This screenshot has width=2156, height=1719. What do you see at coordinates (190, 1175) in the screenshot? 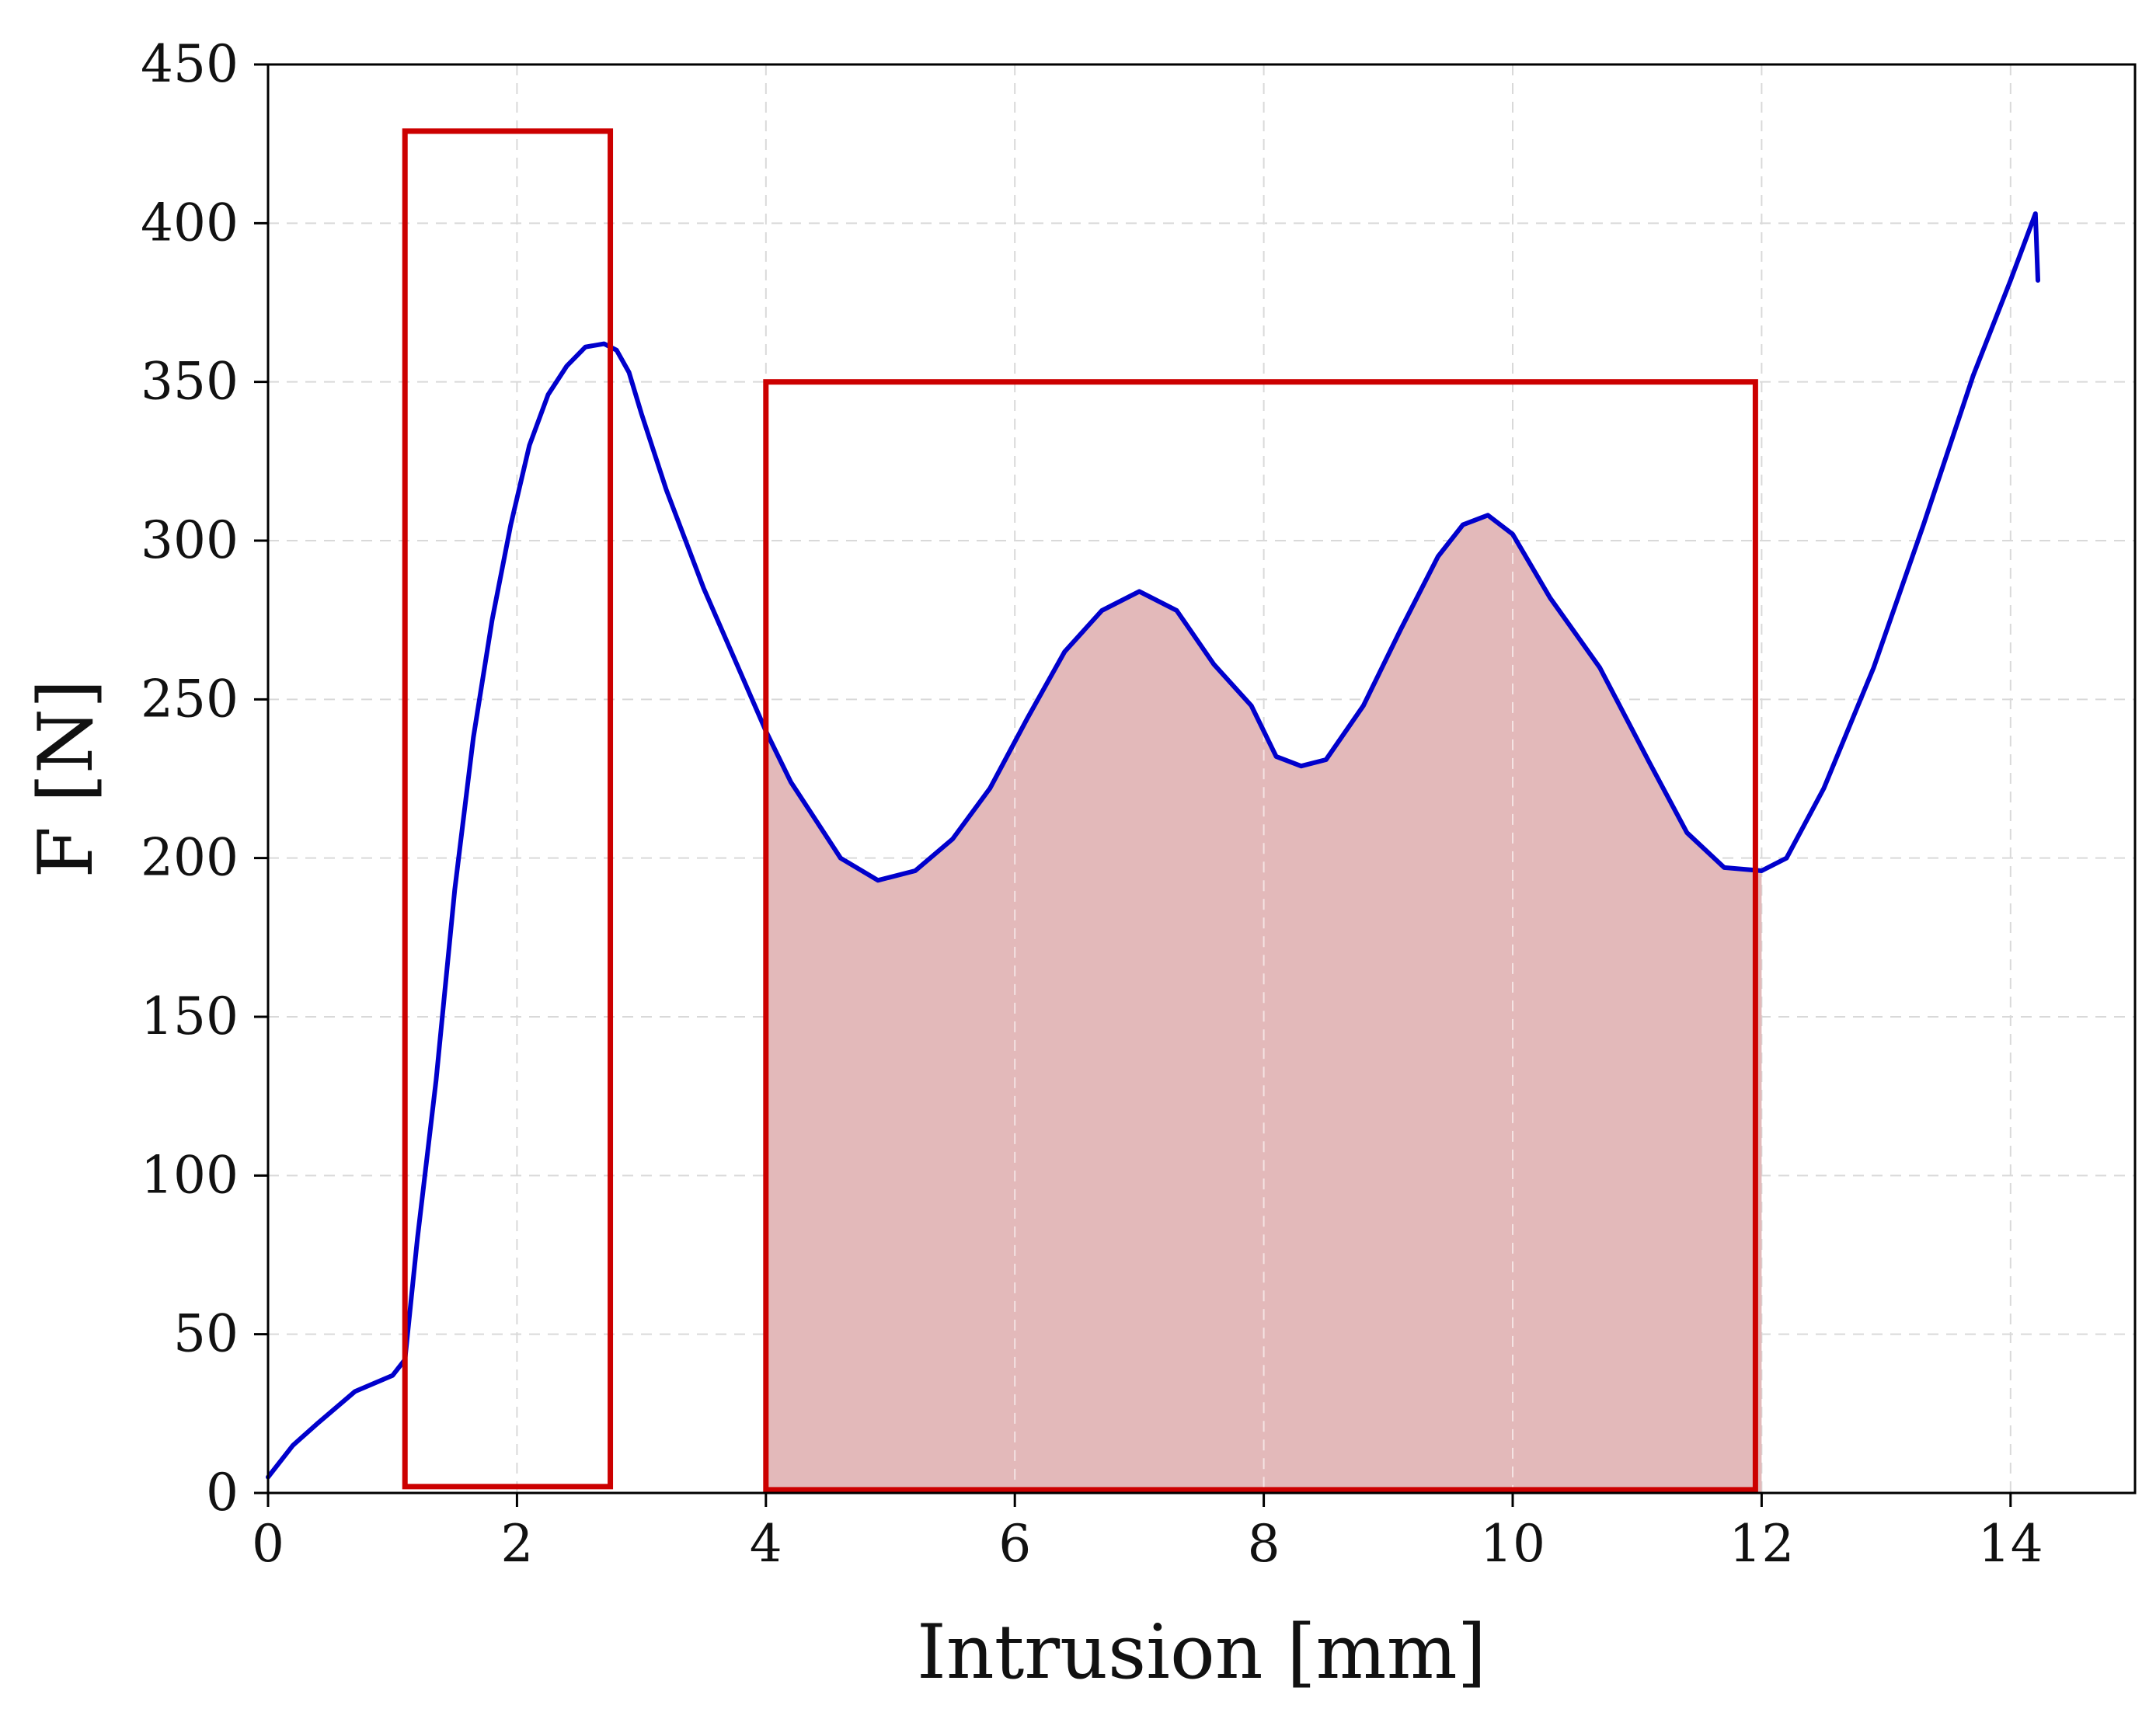
I see `y-tick-label: 100` at bounding box center [190, 1175].